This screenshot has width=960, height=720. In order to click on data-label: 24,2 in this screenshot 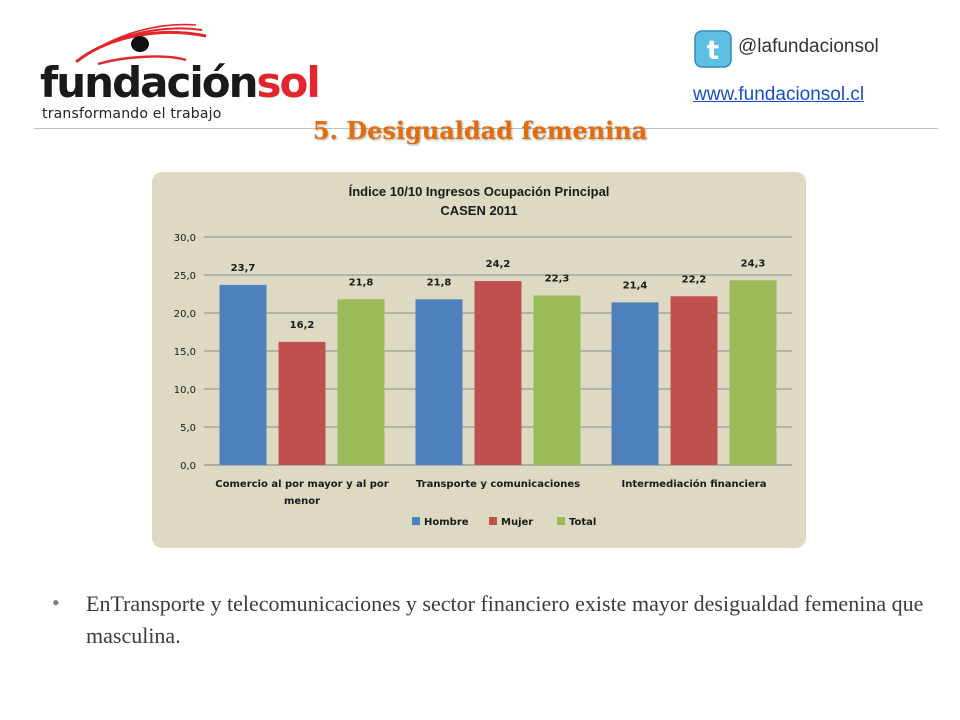, I will do `click(498, 264)`.